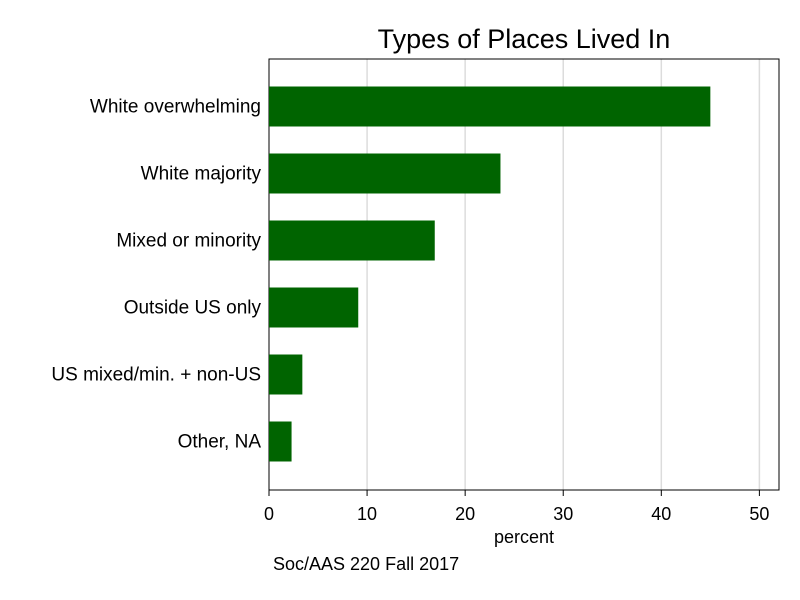  Describe the element at coordinates (661, 514) in the screenshot. I see `x-tick-label: 40` at that location.